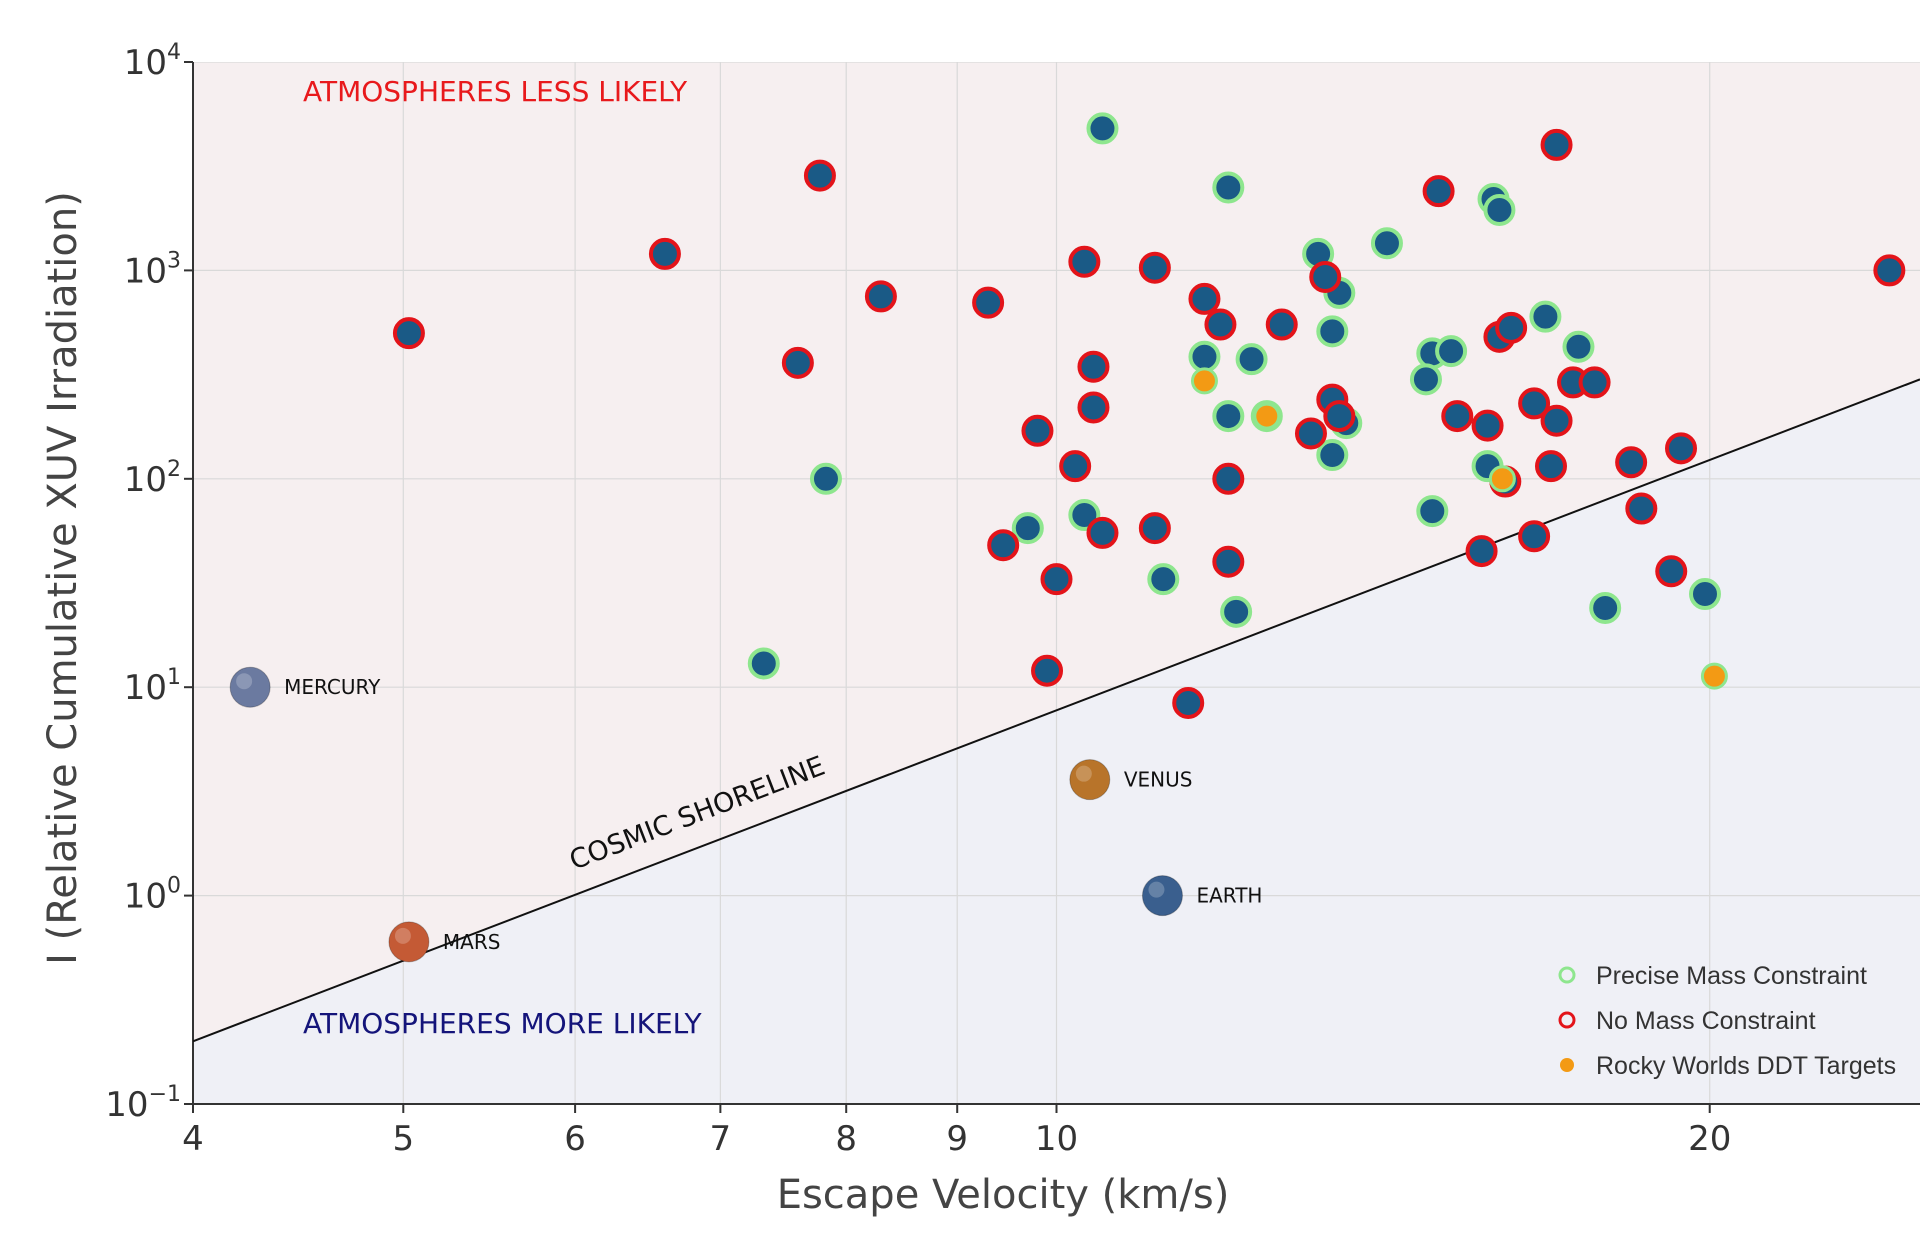  What do you see at coordinates (495, 91) in the screenshot?
I see `region-label-upper: ATMOSPHERES LESS LIKELY` at bounding box center [495, 91].